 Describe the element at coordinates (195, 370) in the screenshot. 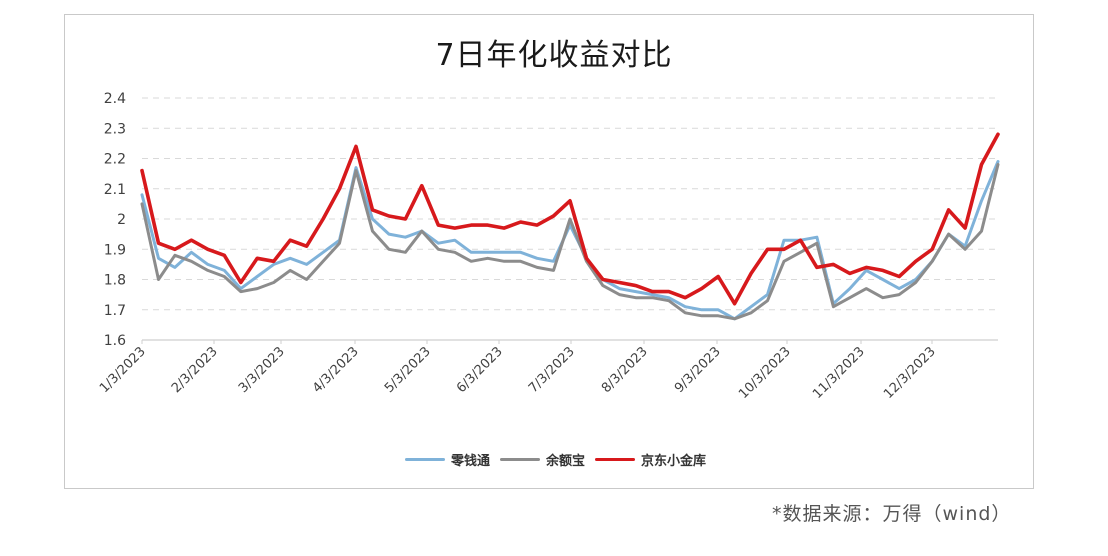

I see `x-tick-label: 2/3/2023` at that location.